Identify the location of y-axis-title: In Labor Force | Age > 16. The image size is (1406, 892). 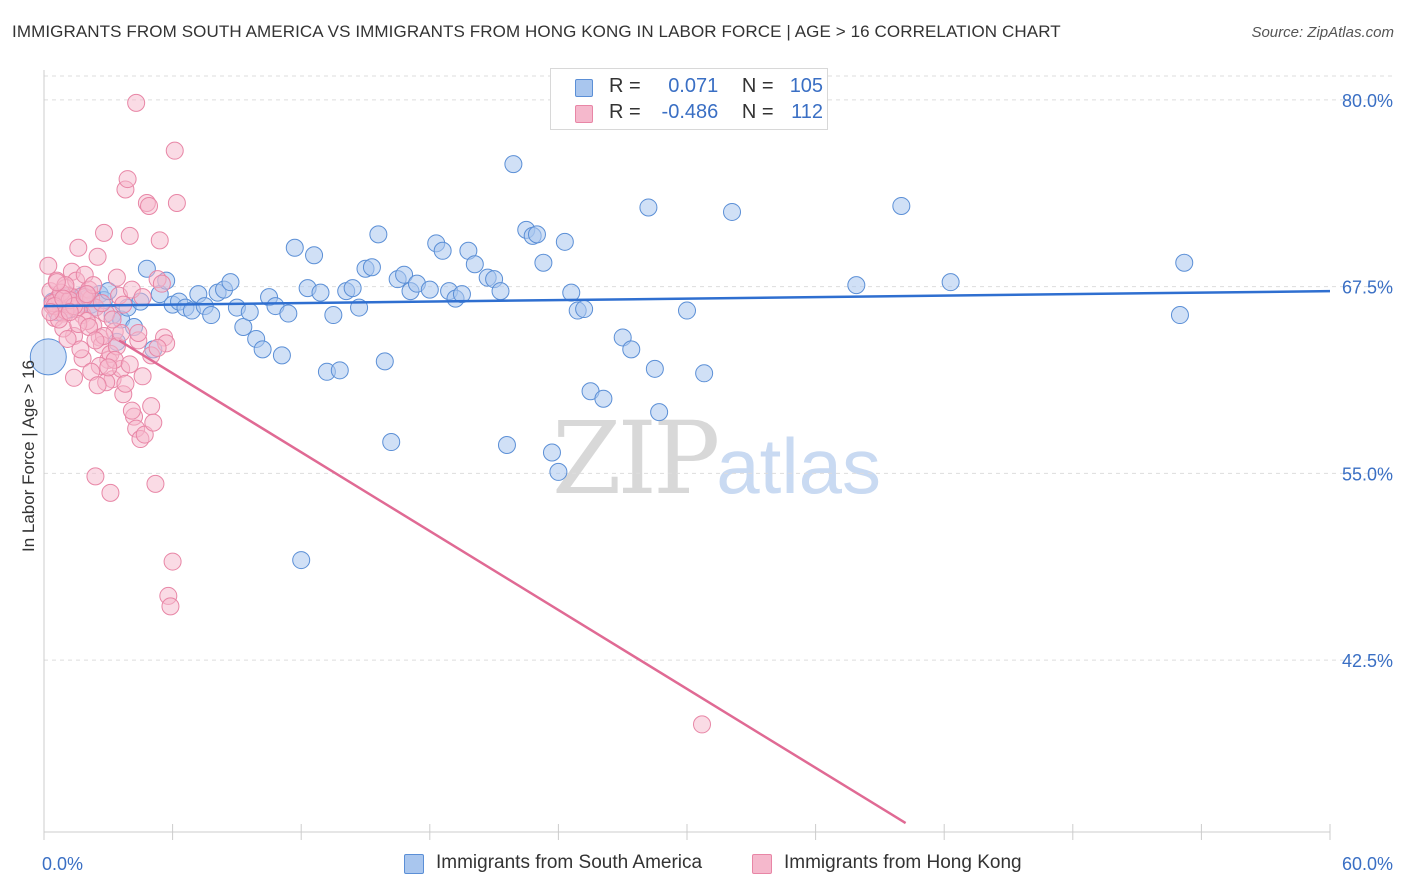
(28, 456).